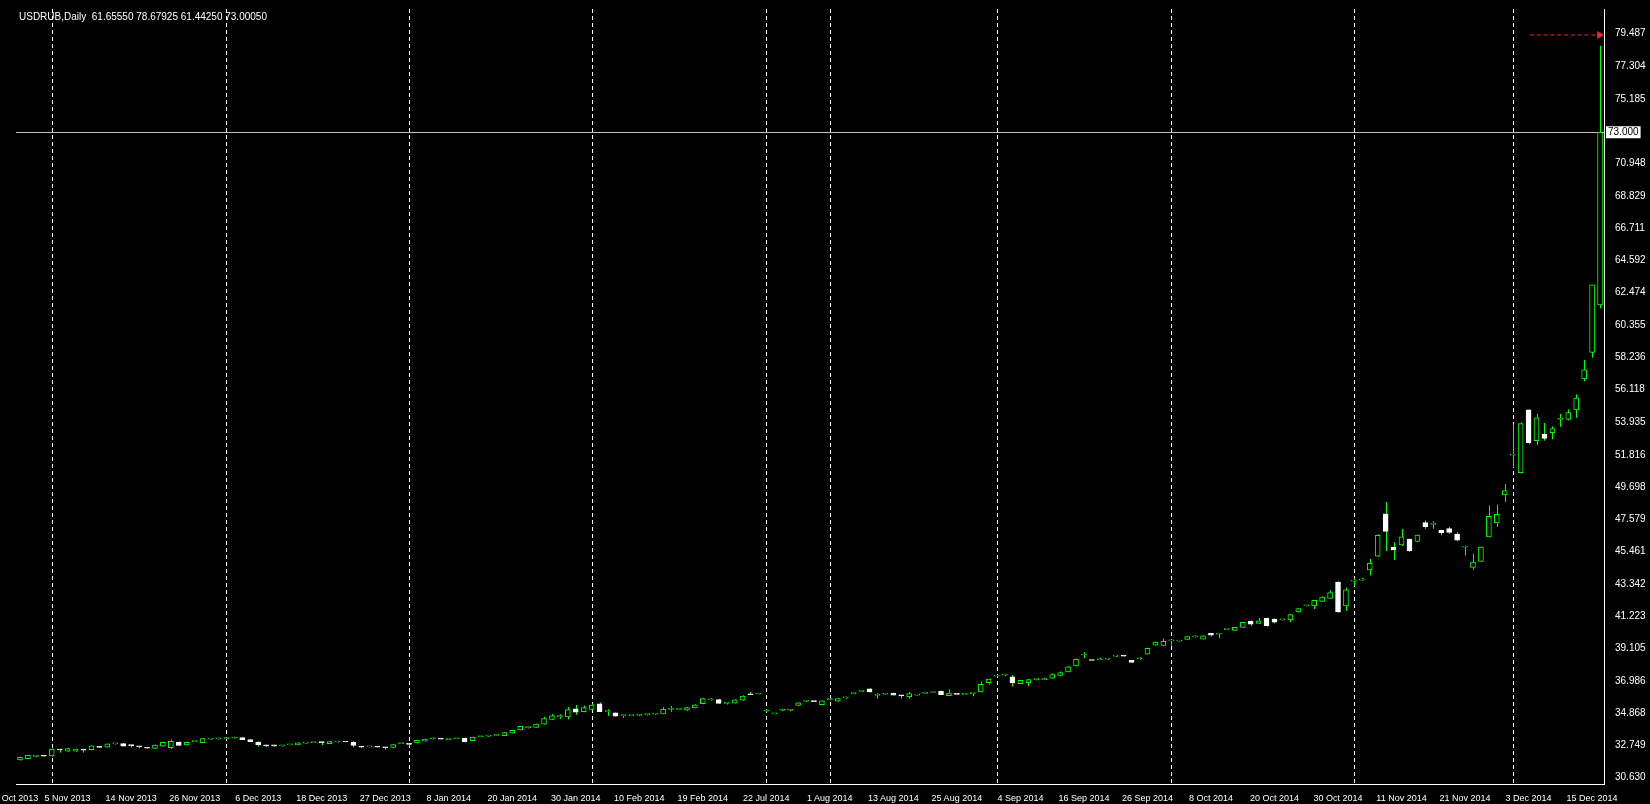  I want to click on x-tick-label: 18 Dec 2013, so click(322, 797).